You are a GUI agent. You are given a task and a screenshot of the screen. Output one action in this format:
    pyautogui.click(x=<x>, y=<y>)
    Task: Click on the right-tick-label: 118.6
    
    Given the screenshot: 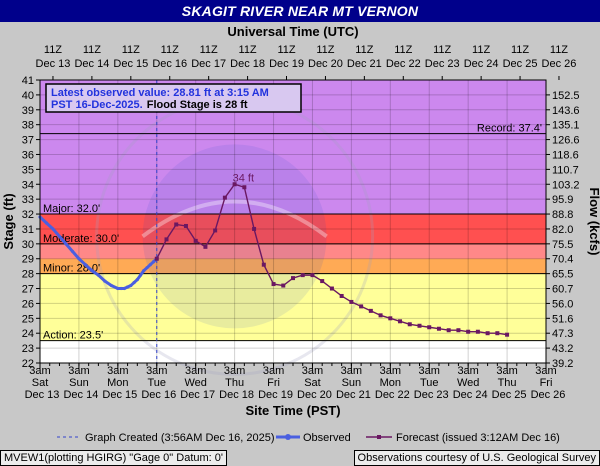 What is the action you would take?
    pyautogui.click(x=565, y=155)
    